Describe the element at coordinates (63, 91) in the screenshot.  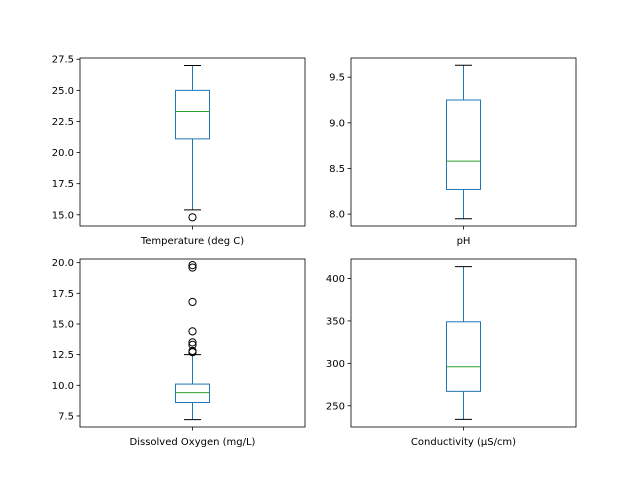
I see `y-tick-label: 25.0` at that location.